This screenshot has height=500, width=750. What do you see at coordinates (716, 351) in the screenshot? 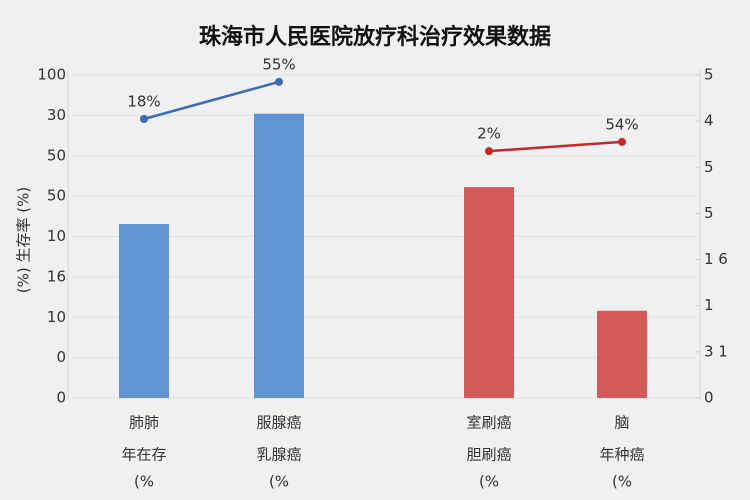
I see `y2-tick-label: 3 1` at bounding box center [716, 351].